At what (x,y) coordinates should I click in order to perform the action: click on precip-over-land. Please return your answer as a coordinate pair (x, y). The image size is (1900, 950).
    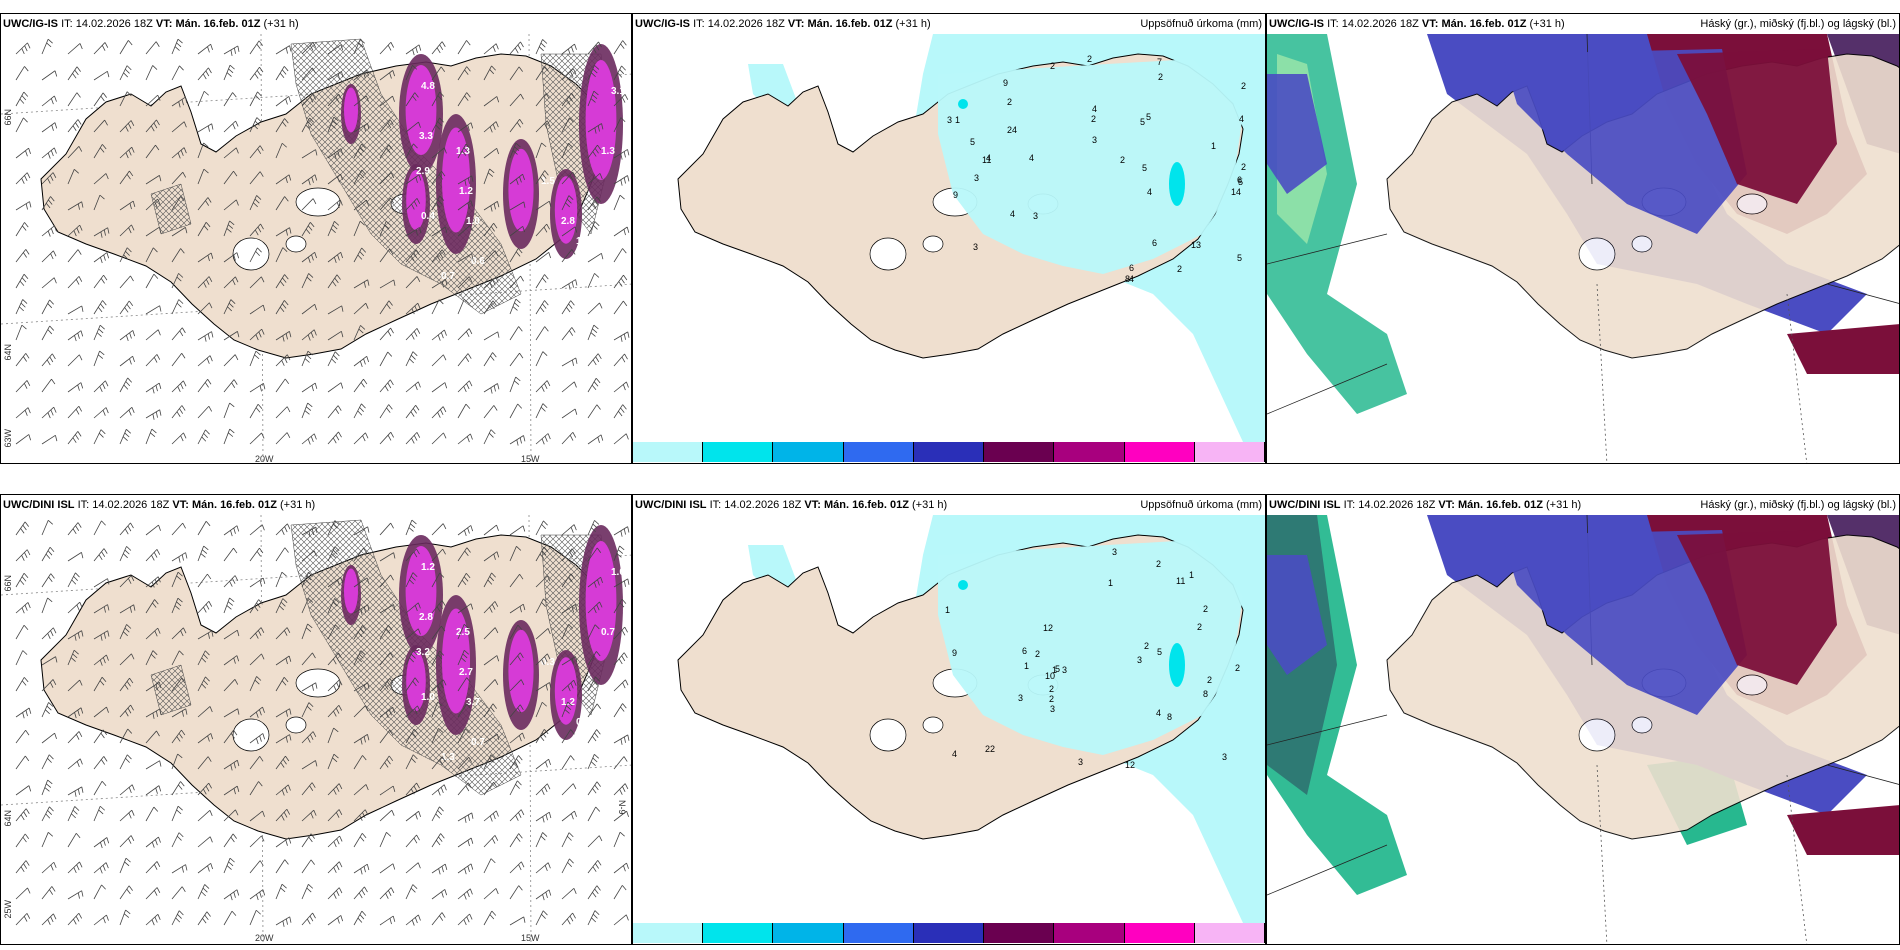
    Looking at the image, I should click on (1090, 166).